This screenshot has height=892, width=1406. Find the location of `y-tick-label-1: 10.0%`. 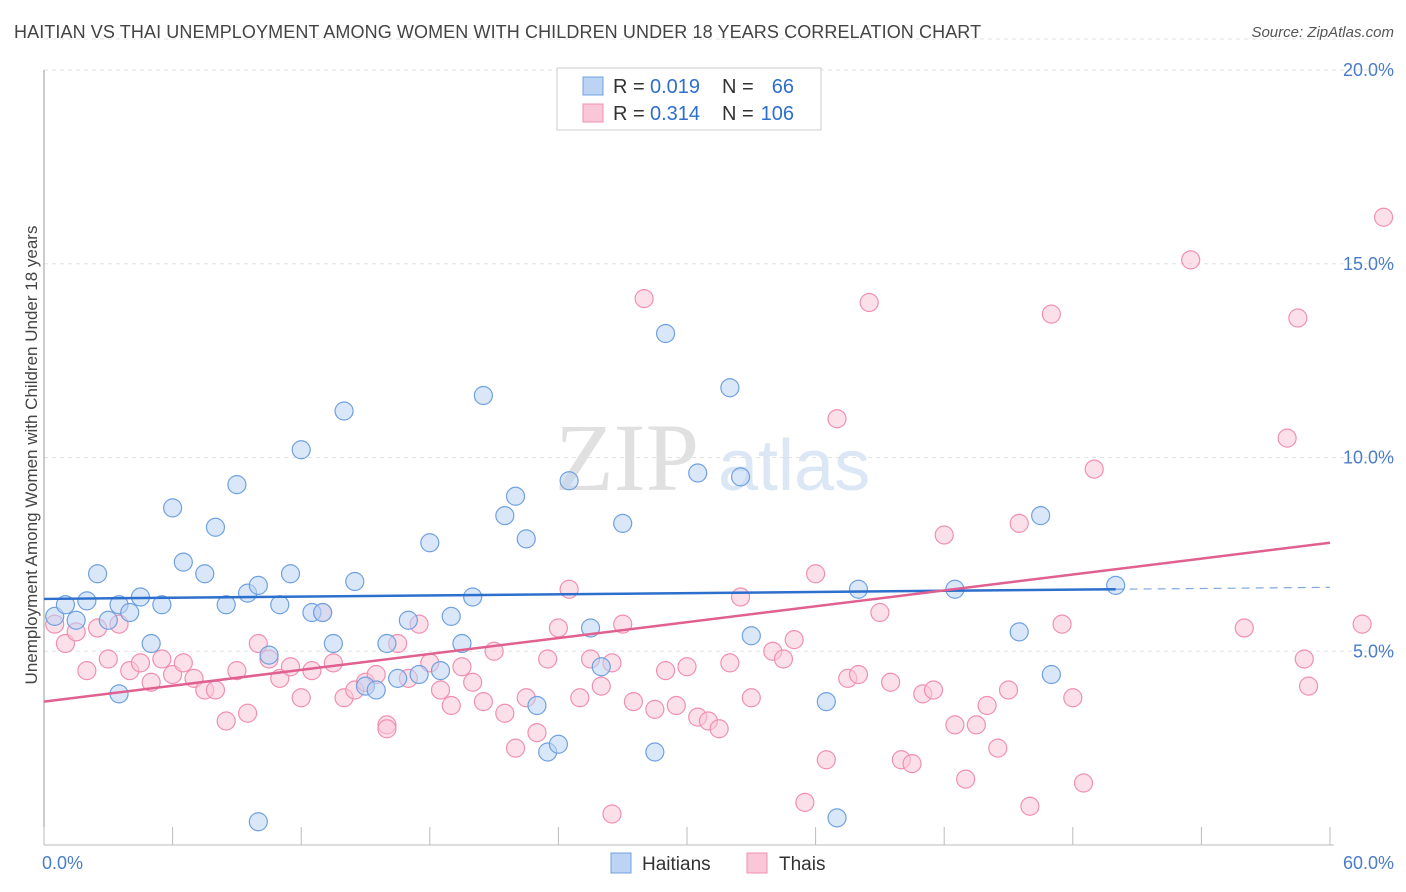

y-tick-label-1: 10.0% is located at coordinates (1368, 458).